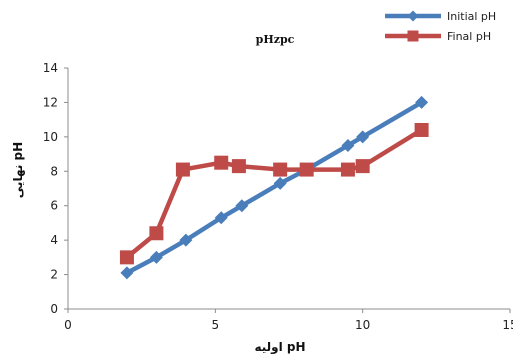 This screenshot has height=357, width=513. I want to click on y-tick-label: 6, so click(54, 206).